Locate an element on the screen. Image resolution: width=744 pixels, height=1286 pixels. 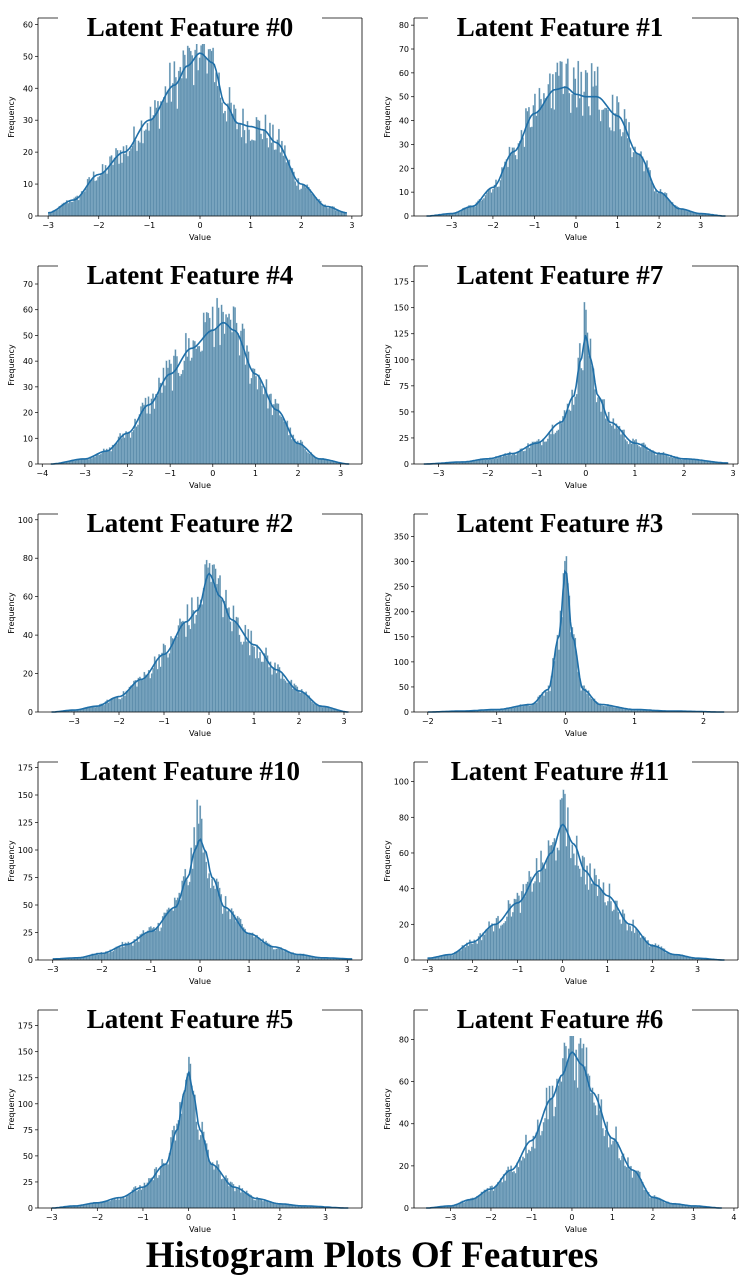
y-tick-label: 150 is located at coordinates (401, 308).